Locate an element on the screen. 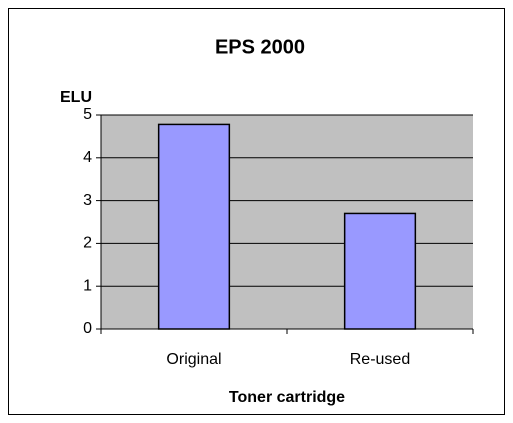  x-tick-label: Original is located at coordinates (193, 359).